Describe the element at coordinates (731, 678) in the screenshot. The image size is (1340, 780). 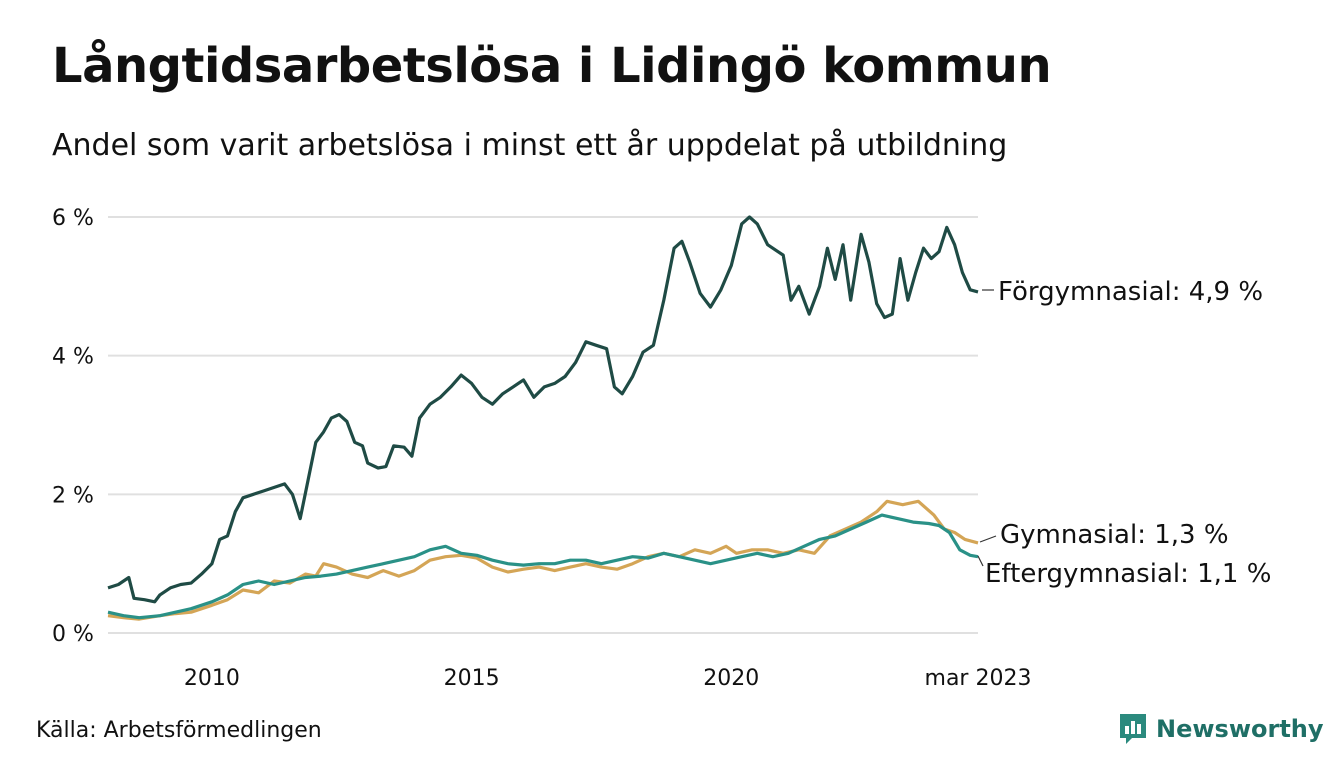
I see `x-tick-label: 2020` at that location.